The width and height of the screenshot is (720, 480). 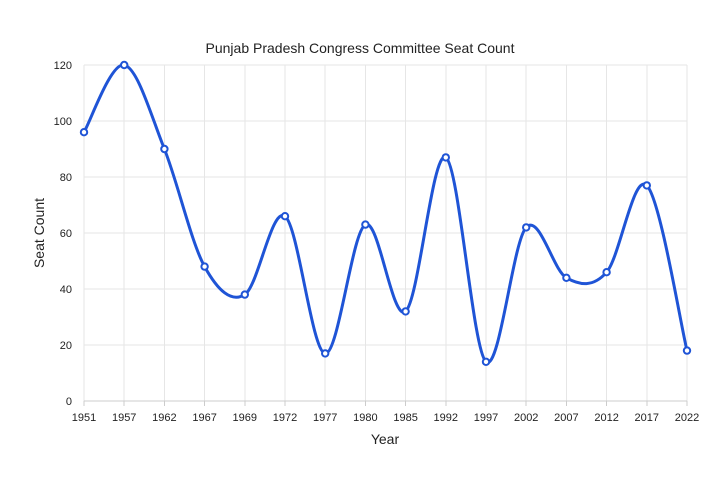 I want to click on y-tick-labels: 0 20 40 60 80 100 120, so click(x=63, y=234).